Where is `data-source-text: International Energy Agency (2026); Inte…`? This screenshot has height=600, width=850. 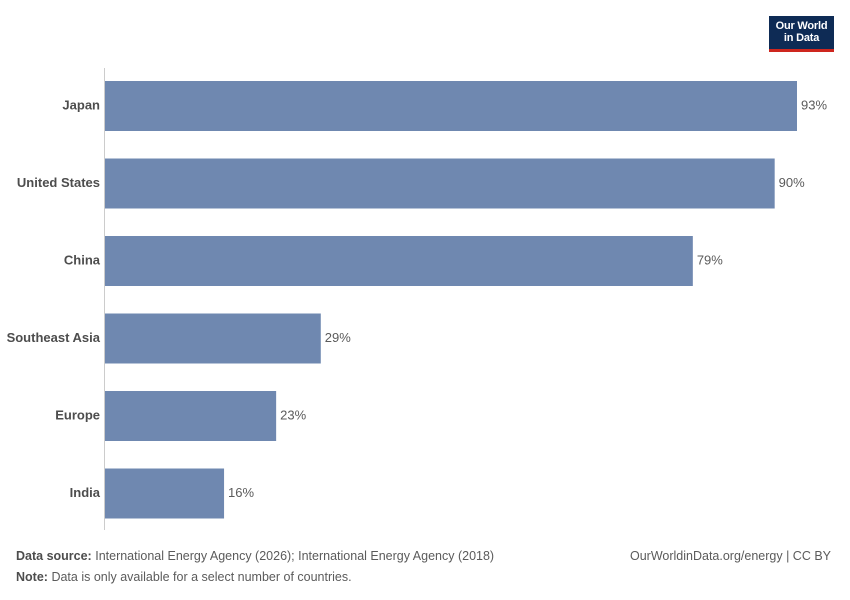
data-source-text: International Energy Agency (2026); Inte… is located at coordinates (295, 556).